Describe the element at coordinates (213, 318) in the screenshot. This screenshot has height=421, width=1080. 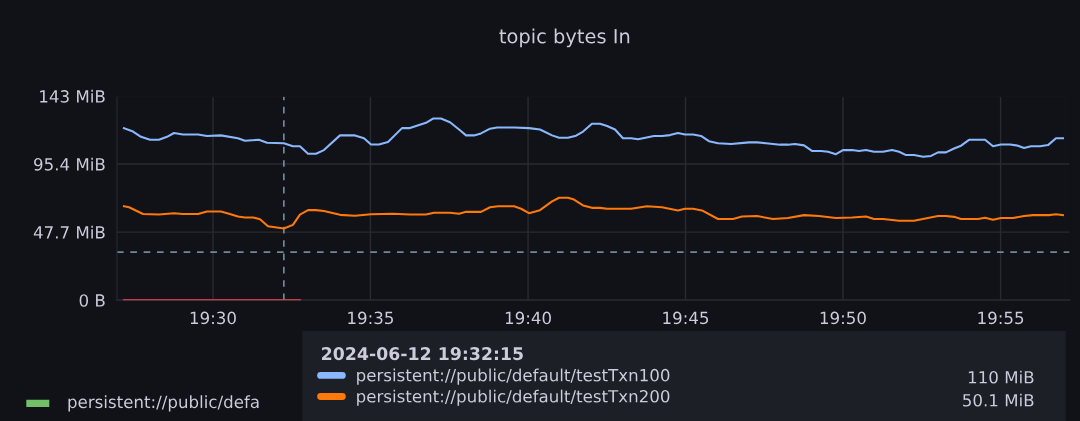
I see `x-tick-label: 19:30` at that location.